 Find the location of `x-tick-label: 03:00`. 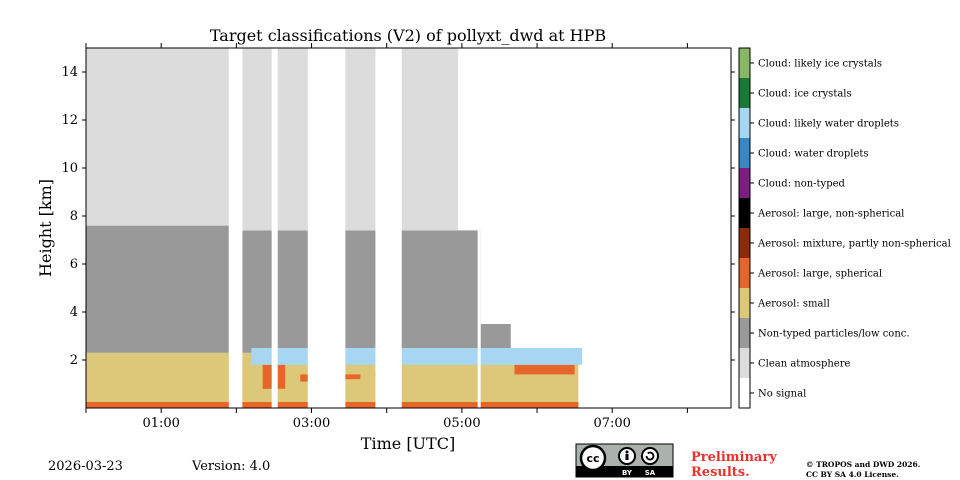

x-tick-label: 03:00 is located at coordinates (311, 423).